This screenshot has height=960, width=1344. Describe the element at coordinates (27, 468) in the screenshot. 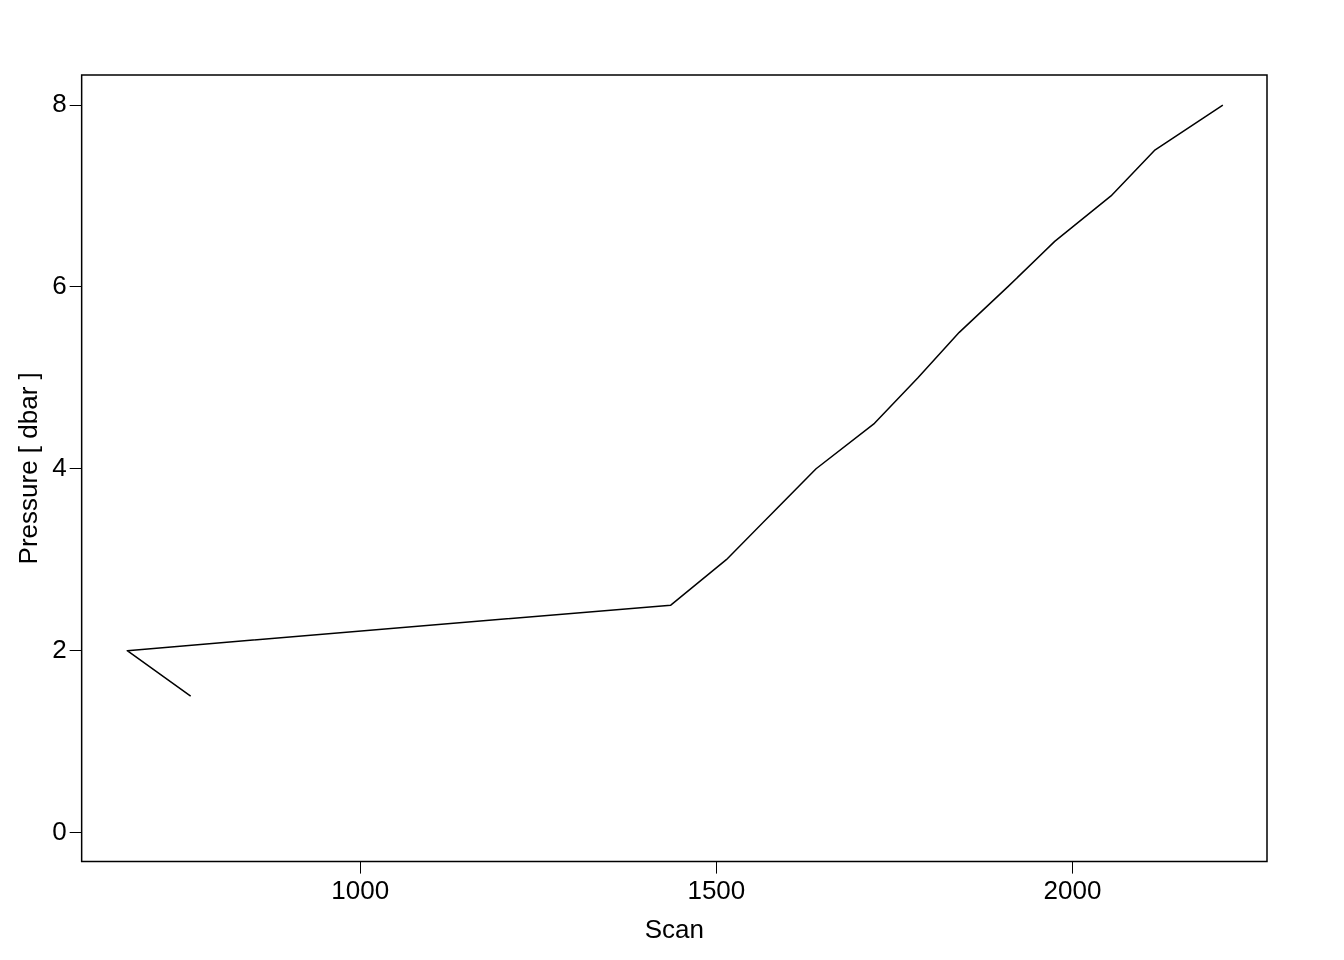

I see `y-axis-title: Pressure [ dbar ]` at that location.